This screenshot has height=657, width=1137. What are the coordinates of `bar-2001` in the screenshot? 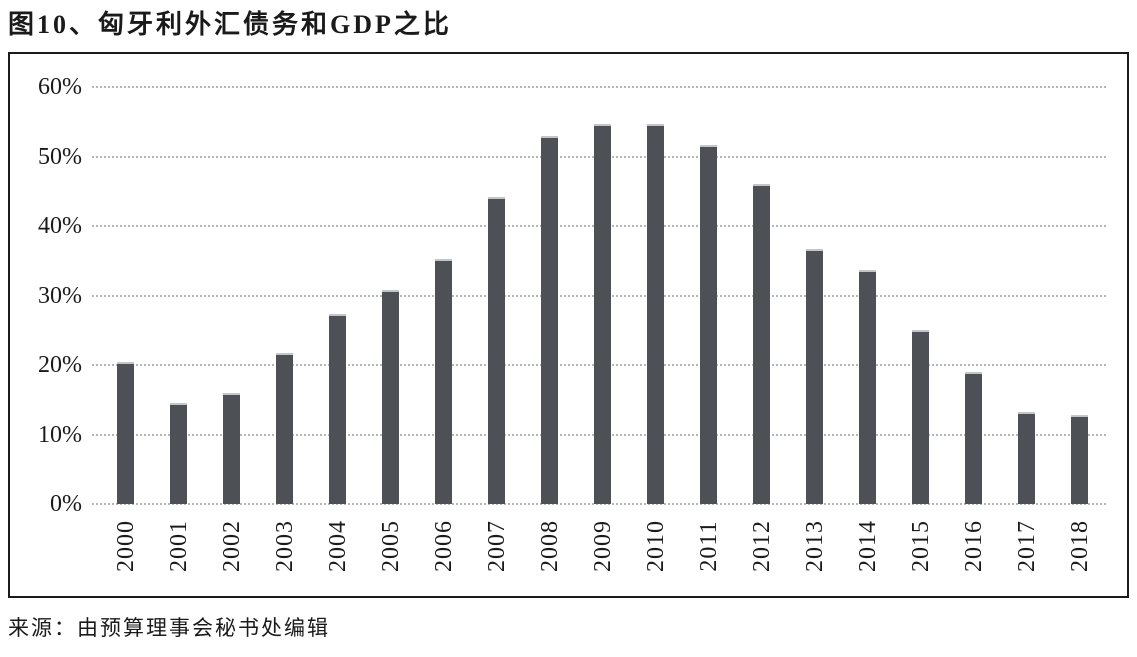 It's located at (178, 453).